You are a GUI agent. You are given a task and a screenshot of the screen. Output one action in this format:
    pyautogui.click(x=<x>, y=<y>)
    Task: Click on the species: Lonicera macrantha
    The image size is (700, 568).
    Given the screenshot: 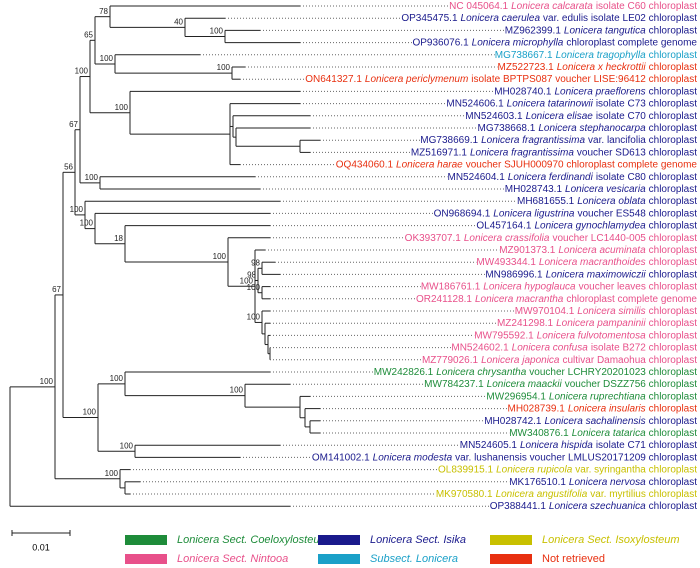 What is the action you would take?
    pyautogui.click(x=519, y=298)
    